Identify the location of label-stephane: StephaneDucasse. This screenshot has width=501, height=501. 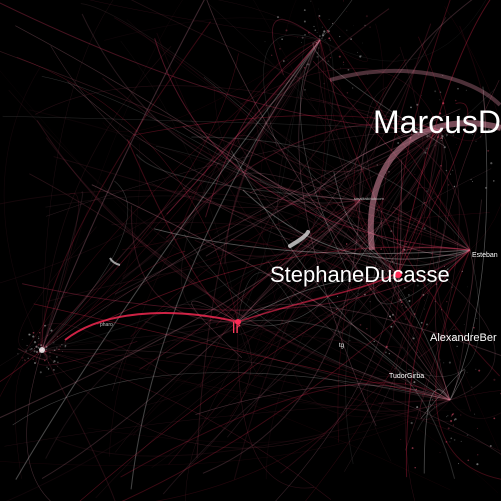
(360, 274).